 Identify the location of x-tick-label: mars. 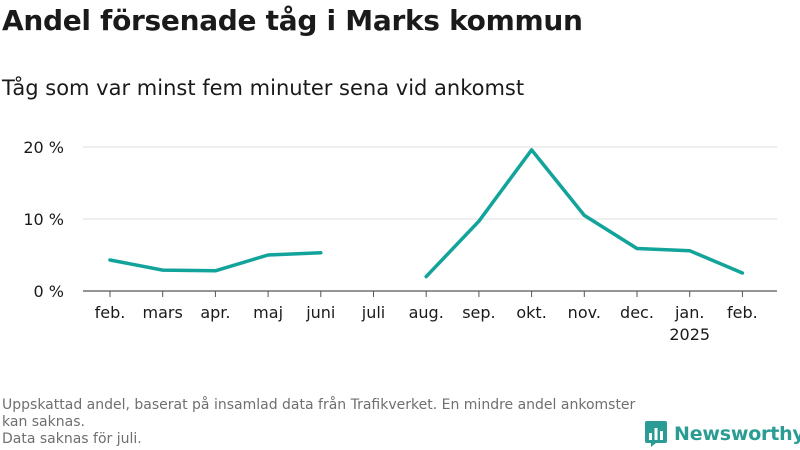
(163, 312).